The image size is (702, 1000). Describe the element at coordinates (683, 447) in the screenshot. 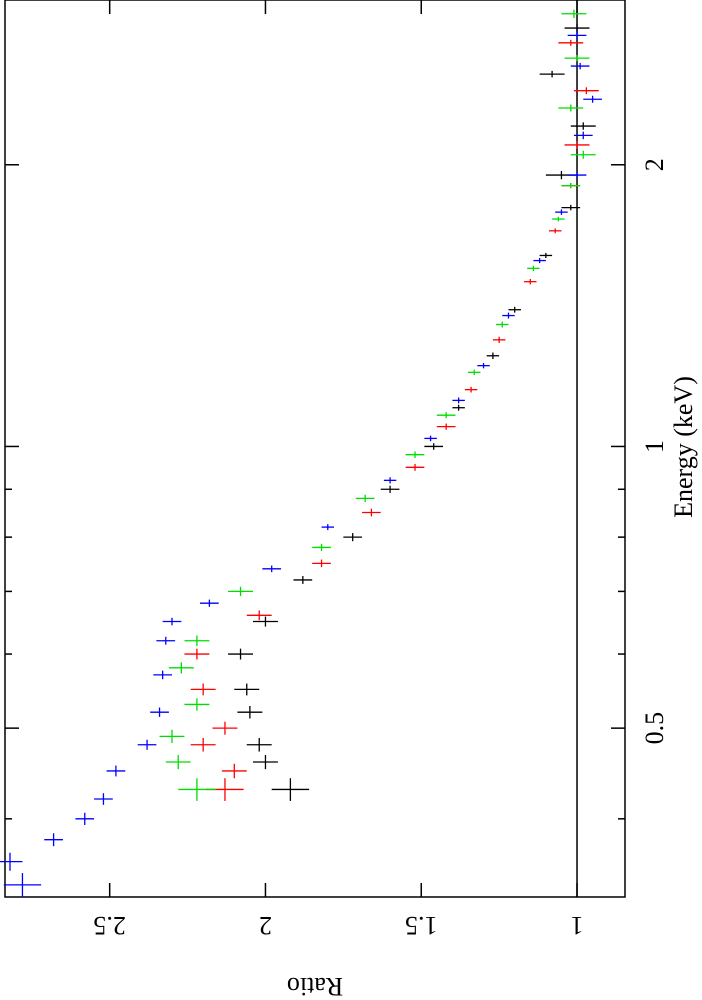

I see `x-axis-label: Energy (keV)` at that location.